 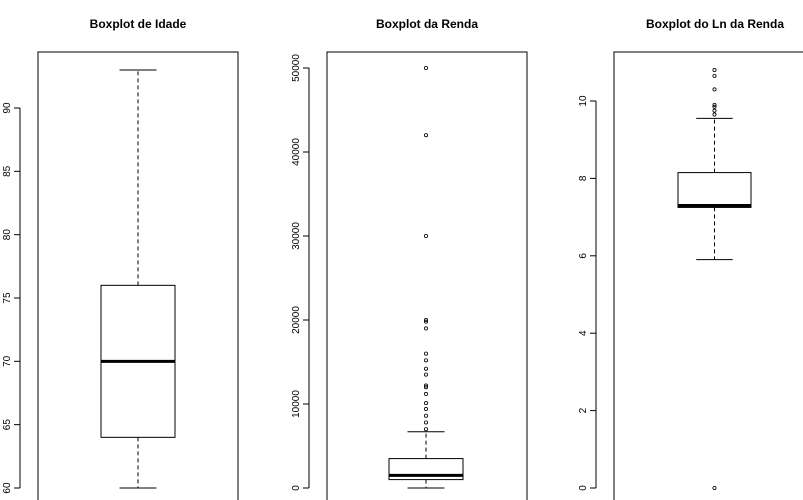 What do you see at coordinates (7, 488) in the screenshot?
I see `y-tick-label: 60` at bounding box center [7, 488].